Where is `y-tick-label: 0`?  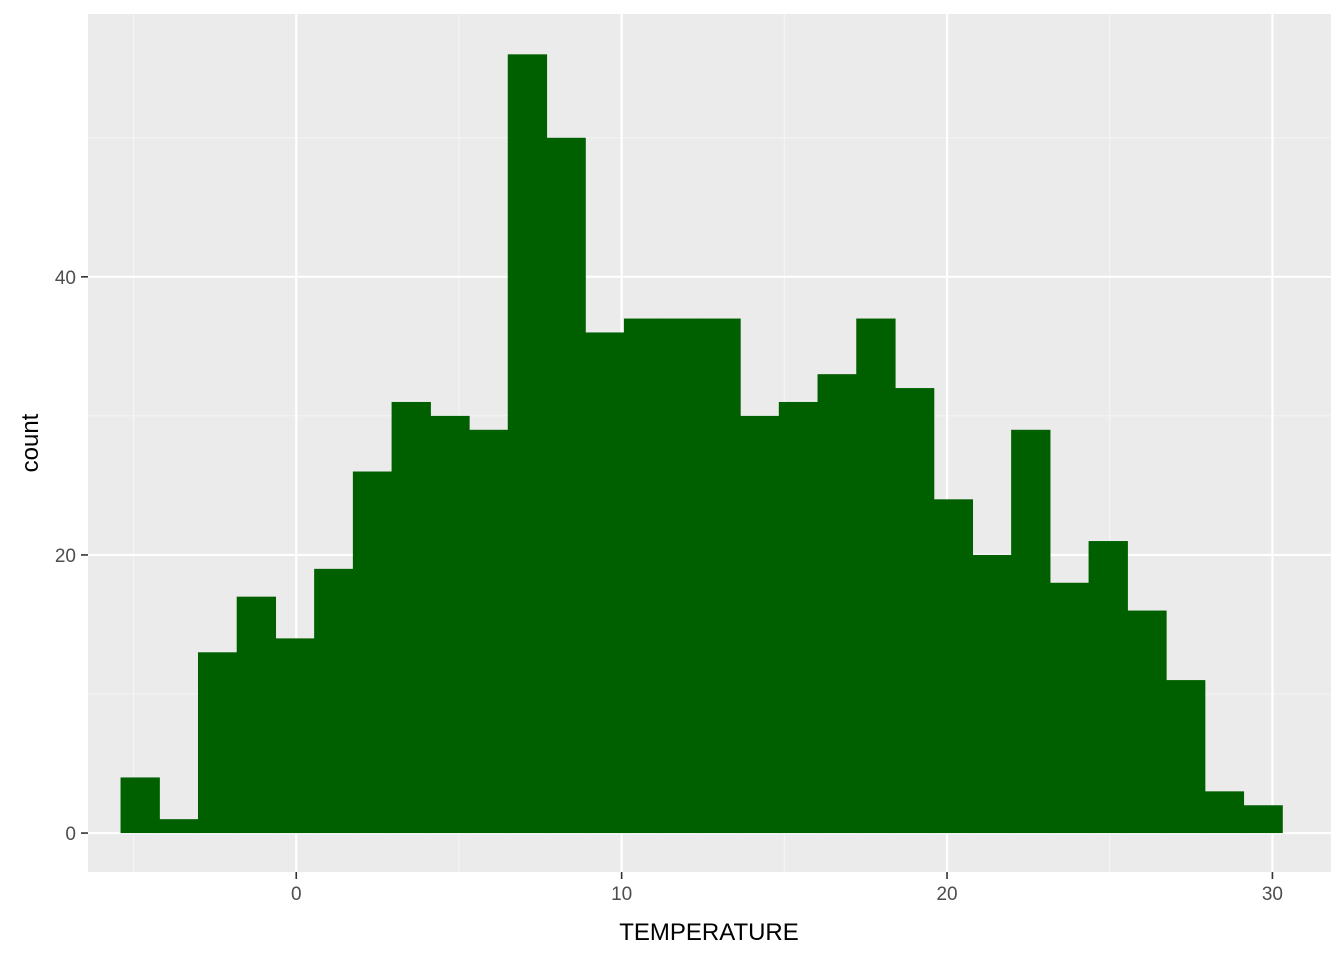
y-tick-label: 0 is located at coordinates (70, 834).